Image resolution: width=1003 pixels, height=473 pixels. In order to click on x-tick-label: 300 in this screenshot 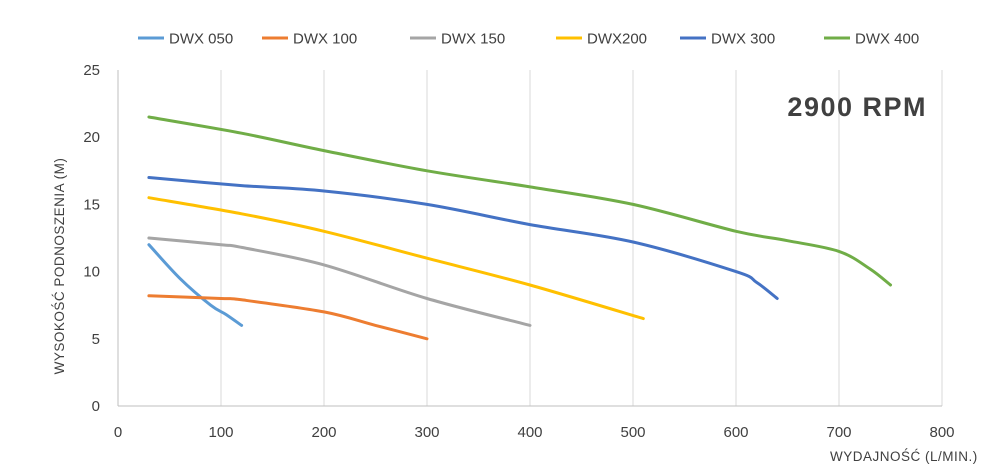, I will do `click(426, 432)`.